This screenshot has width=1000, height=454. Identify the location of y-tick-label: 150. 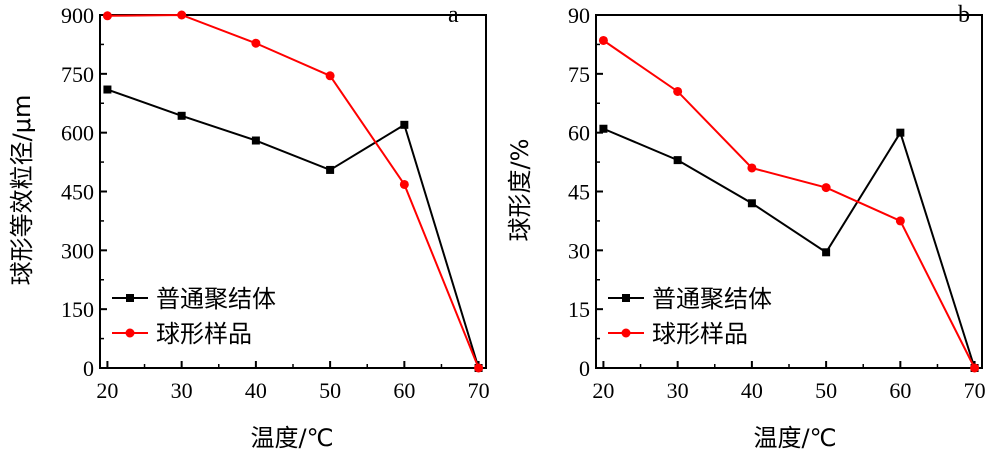
(77, 309).